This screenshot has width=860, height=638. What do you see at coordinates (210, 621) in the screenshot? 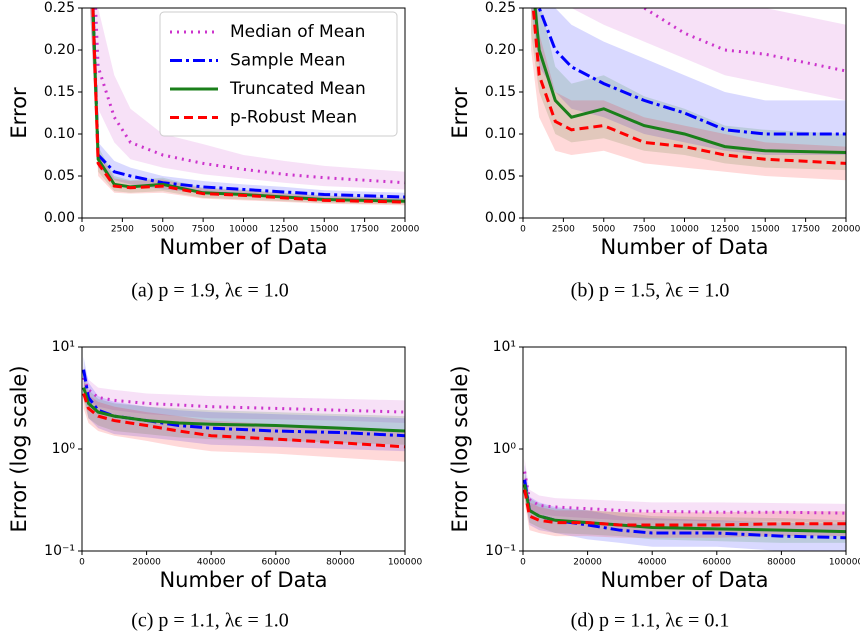
I see `caption: (c) p = 1.1, λϵ = 1.0` at bounding box center [210, 621].